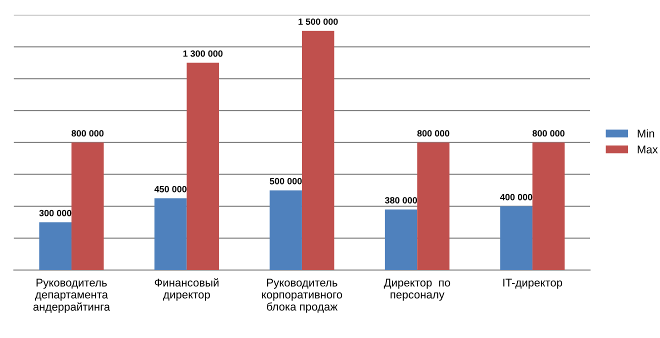 This screenshot has width=660, height=338. I want to click on x-tick-label: Финансовый директор, so click(186, 289).